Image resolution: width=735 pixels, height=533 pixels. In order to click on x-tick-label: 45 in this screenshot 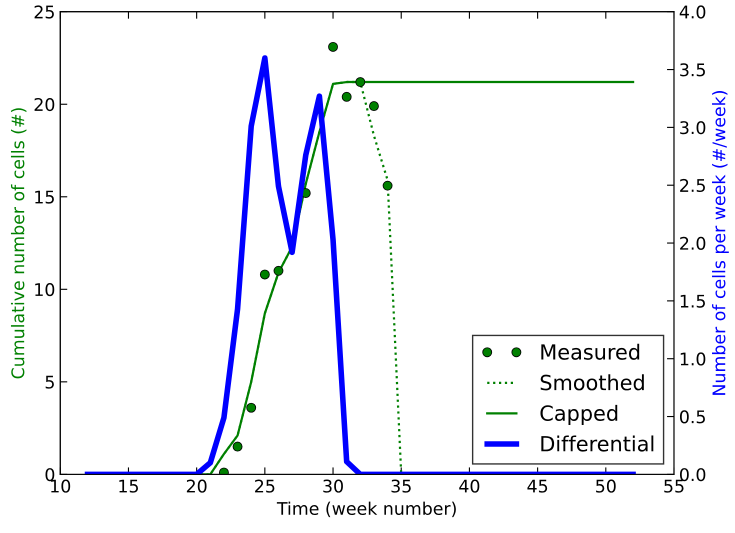, I will do `click(537, 486)`.